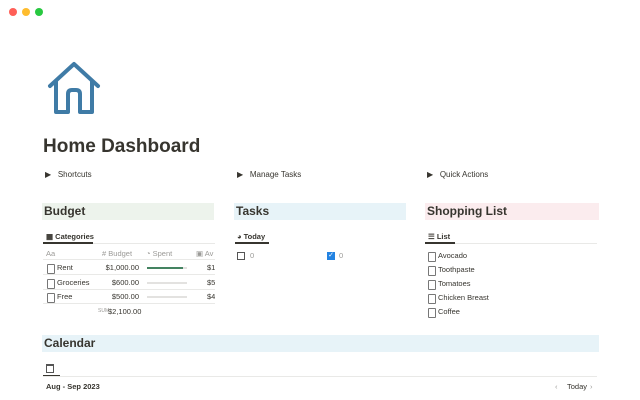  I want to click on toggle-label: Shortcuts, so click(74, 174).